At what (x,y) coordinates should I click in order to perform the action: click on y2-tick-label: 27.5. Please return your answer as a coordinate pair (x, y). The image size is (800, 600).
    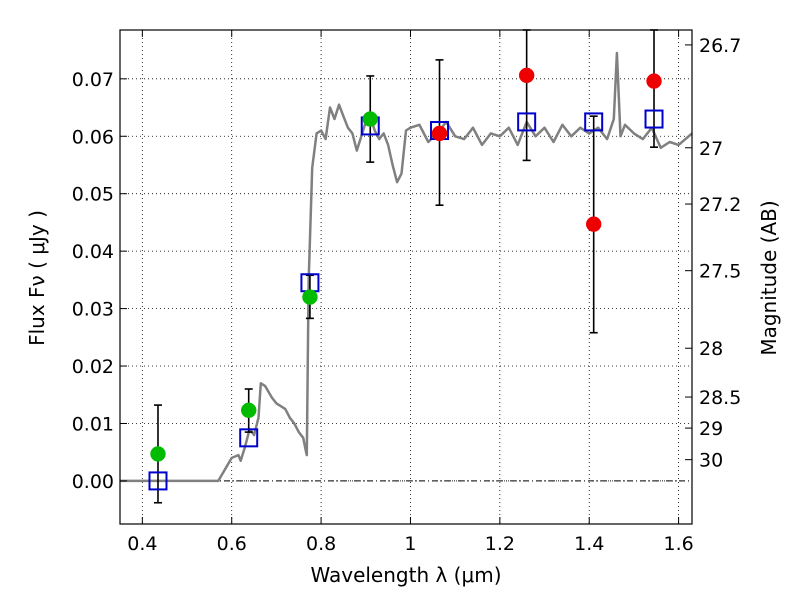
    Looking at the image, I should click on (720, 272).